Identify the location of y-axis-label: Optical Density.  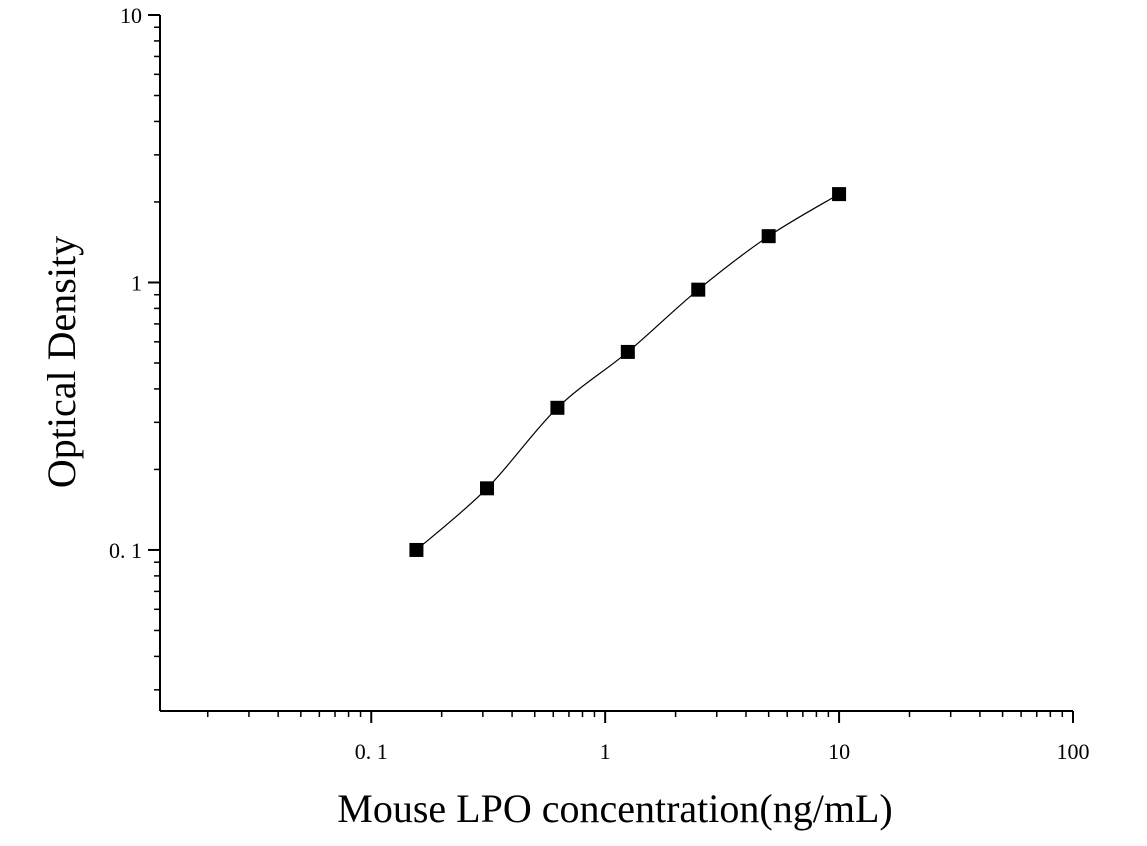
(61, 362).